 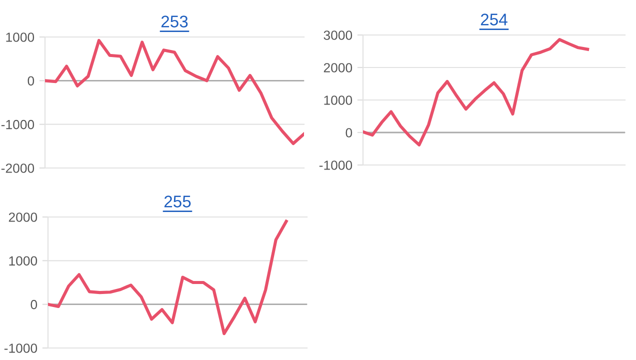 What do you see at coordinates (338, 35) in the screenshot?
I see `y-tick-label: 3000` at bounding box center [338, 35].